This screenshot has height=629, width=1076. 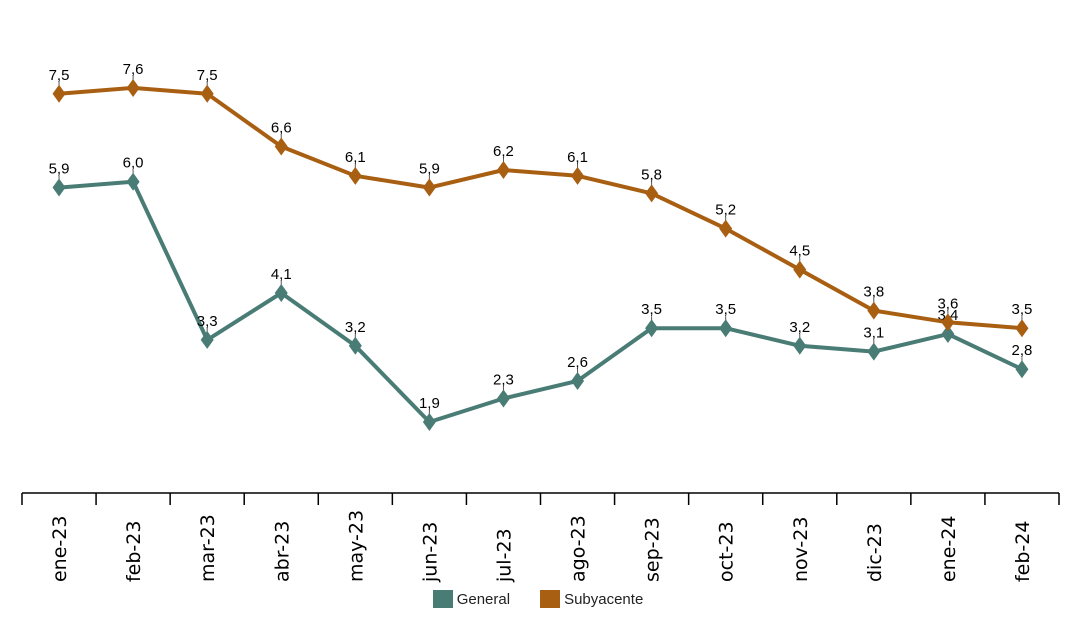 What do you see at coordinates (133, 163) in the screenshot?
I see `data-label: 6,0` at bounding box center [133, 163].